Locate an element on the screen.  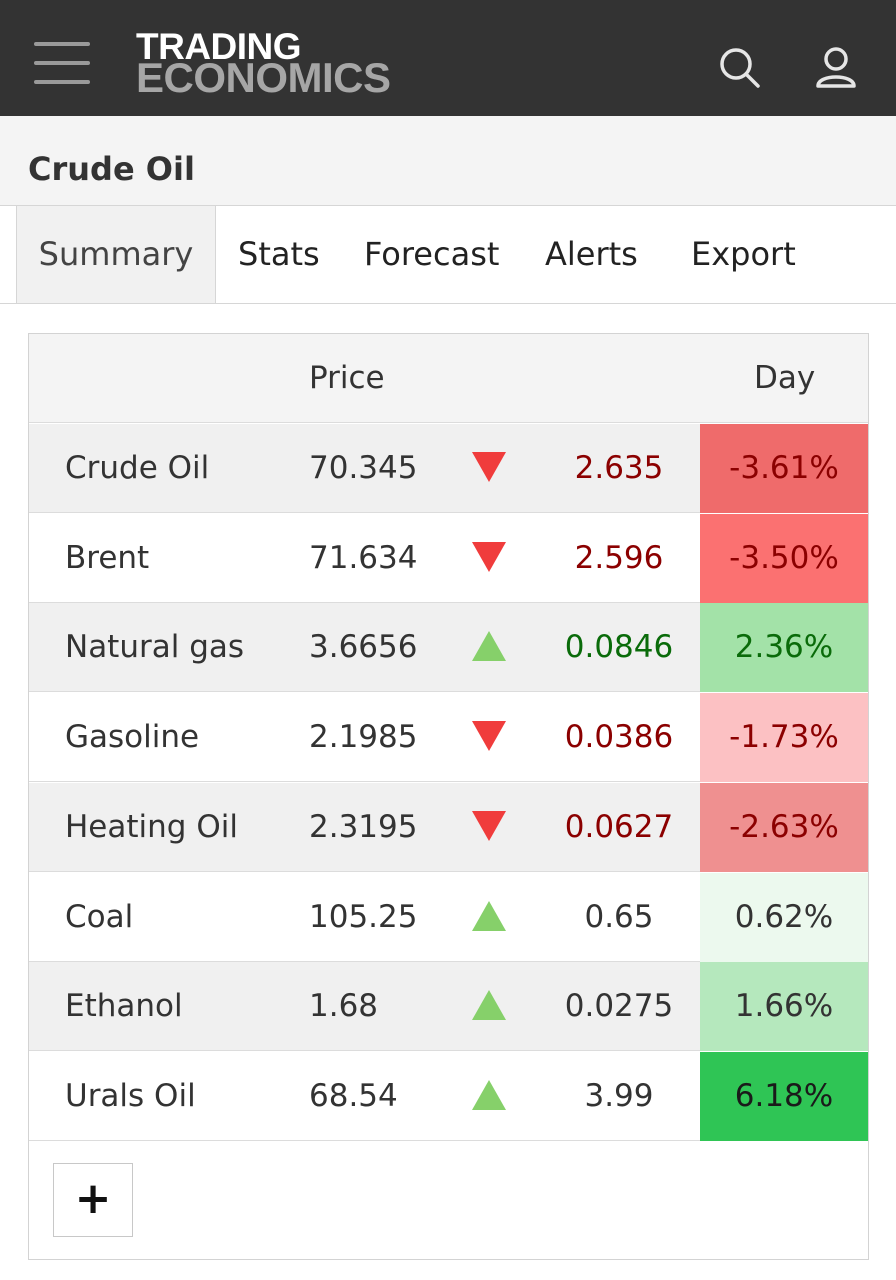
commodity-price: 68.54 is located at coordinates (353, 1095).